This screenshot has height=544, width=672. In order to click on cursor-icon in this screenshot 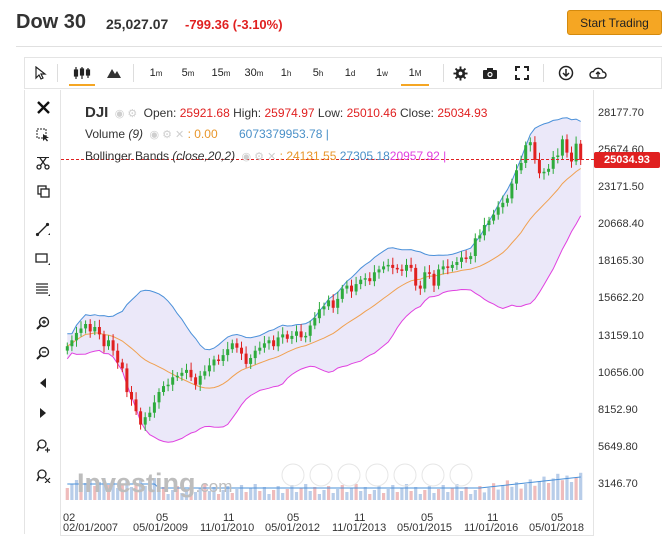, I will do `click(40, 73)`.